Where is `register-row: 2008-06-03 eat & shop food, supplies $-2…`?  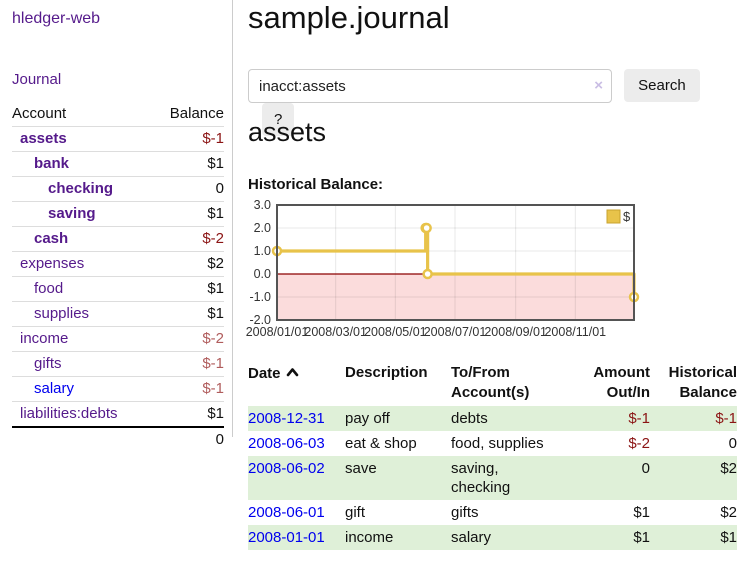
register-row: 2008-06-03 eat & shop food, supplies $-2… is located at coordinates (492, 443).